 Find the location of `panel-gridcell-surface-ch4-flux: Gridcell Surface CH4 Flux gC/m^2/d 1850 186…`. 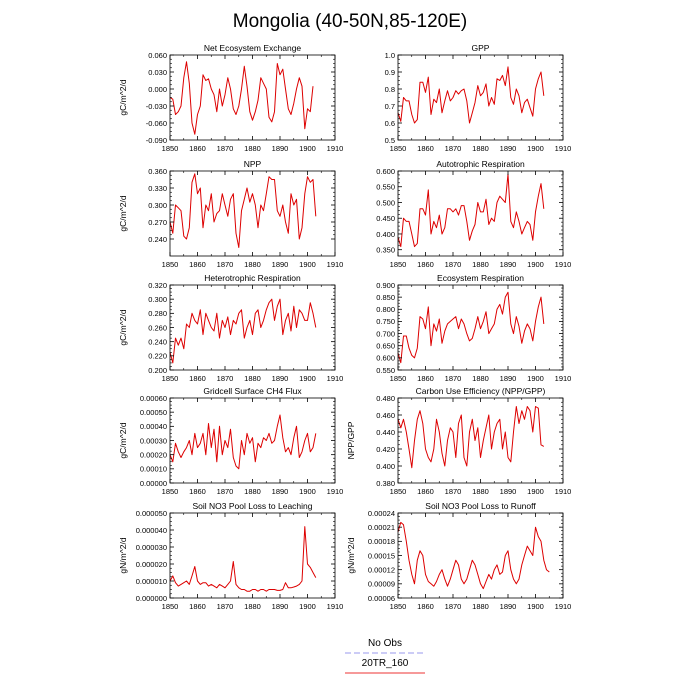

panel-gridcell-surface-ch4-flux: Gridcell Surface CH4 Flux gC/m^2/d 1850 186… is located at coordinates (230, 441).